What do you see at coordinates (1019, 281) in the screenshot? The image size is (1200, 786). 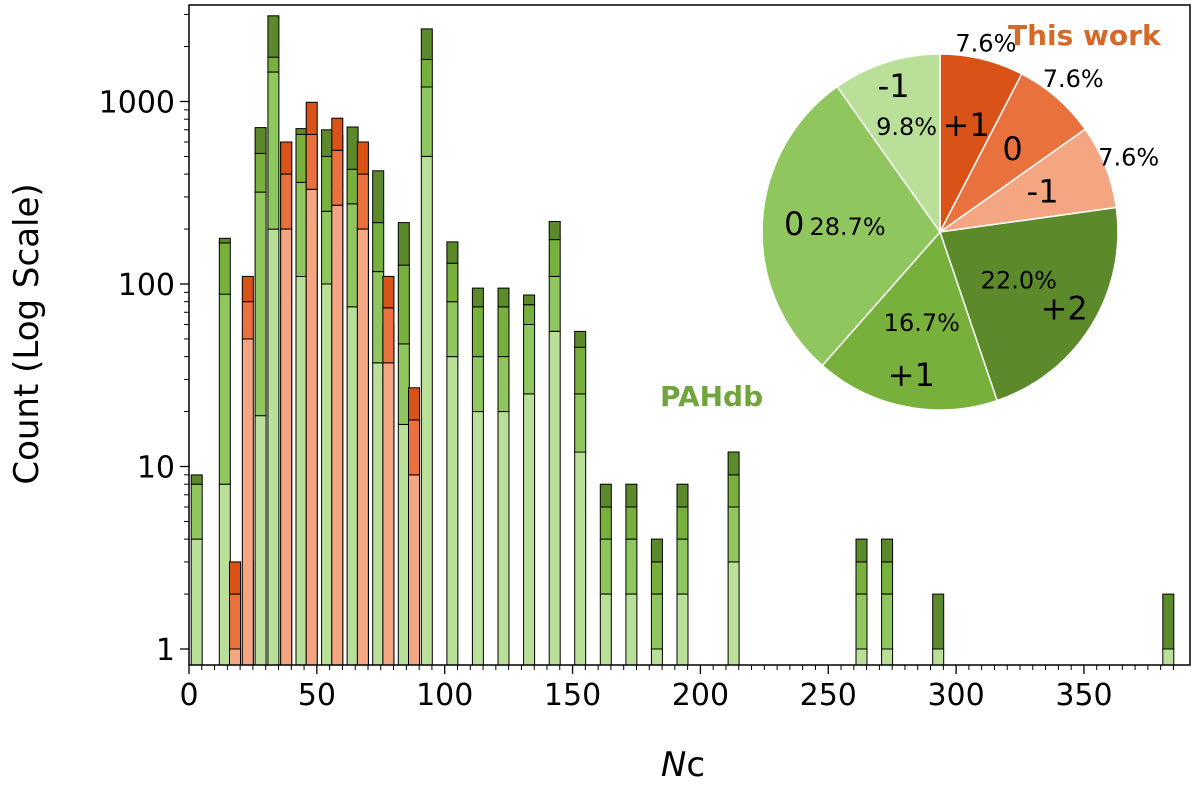 I see `pie-percent-label: 22.0%` at bounding box center [1019, 281].